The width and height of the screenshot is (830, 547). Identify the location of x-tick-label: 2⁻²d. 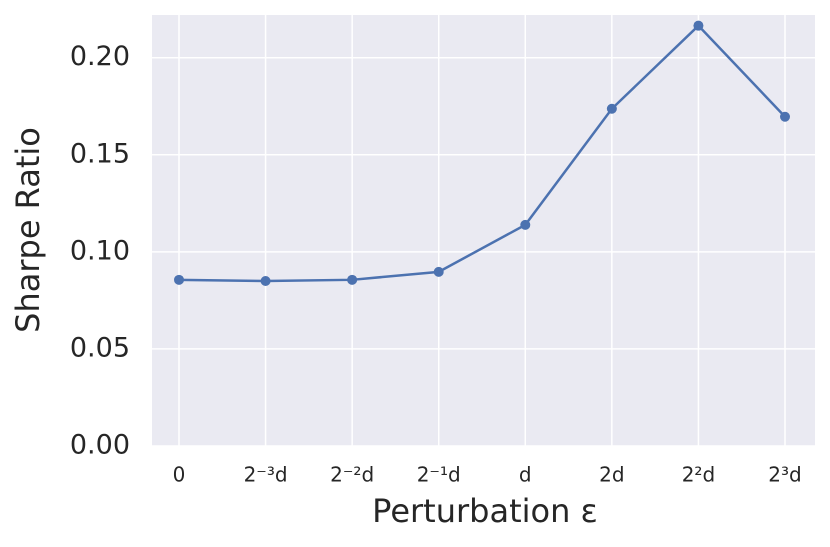
(352, 475).